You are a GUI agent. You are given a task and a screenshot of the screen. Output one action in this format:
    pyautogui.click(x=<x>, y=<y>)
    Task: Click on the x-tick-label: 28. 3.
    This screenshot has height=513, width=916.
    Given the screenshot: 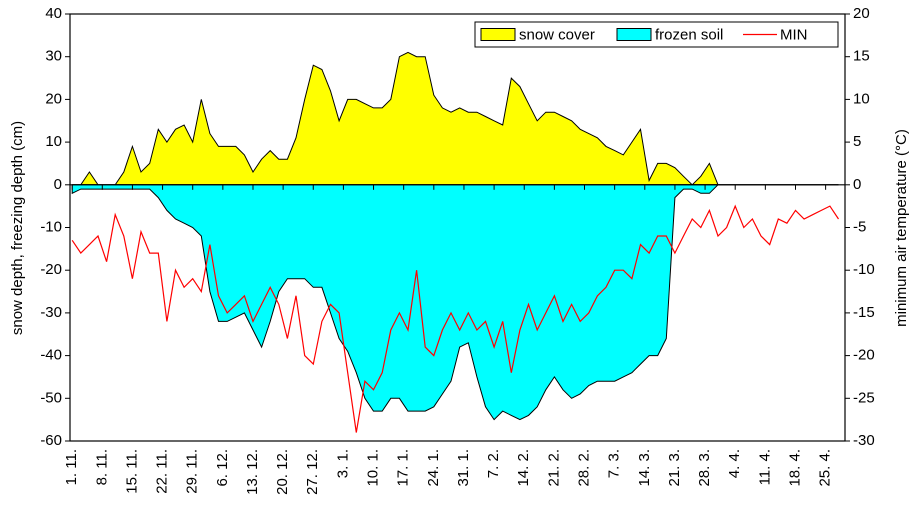 What is the action you would take?
    pyautogui.click(x=704, y=468)
    